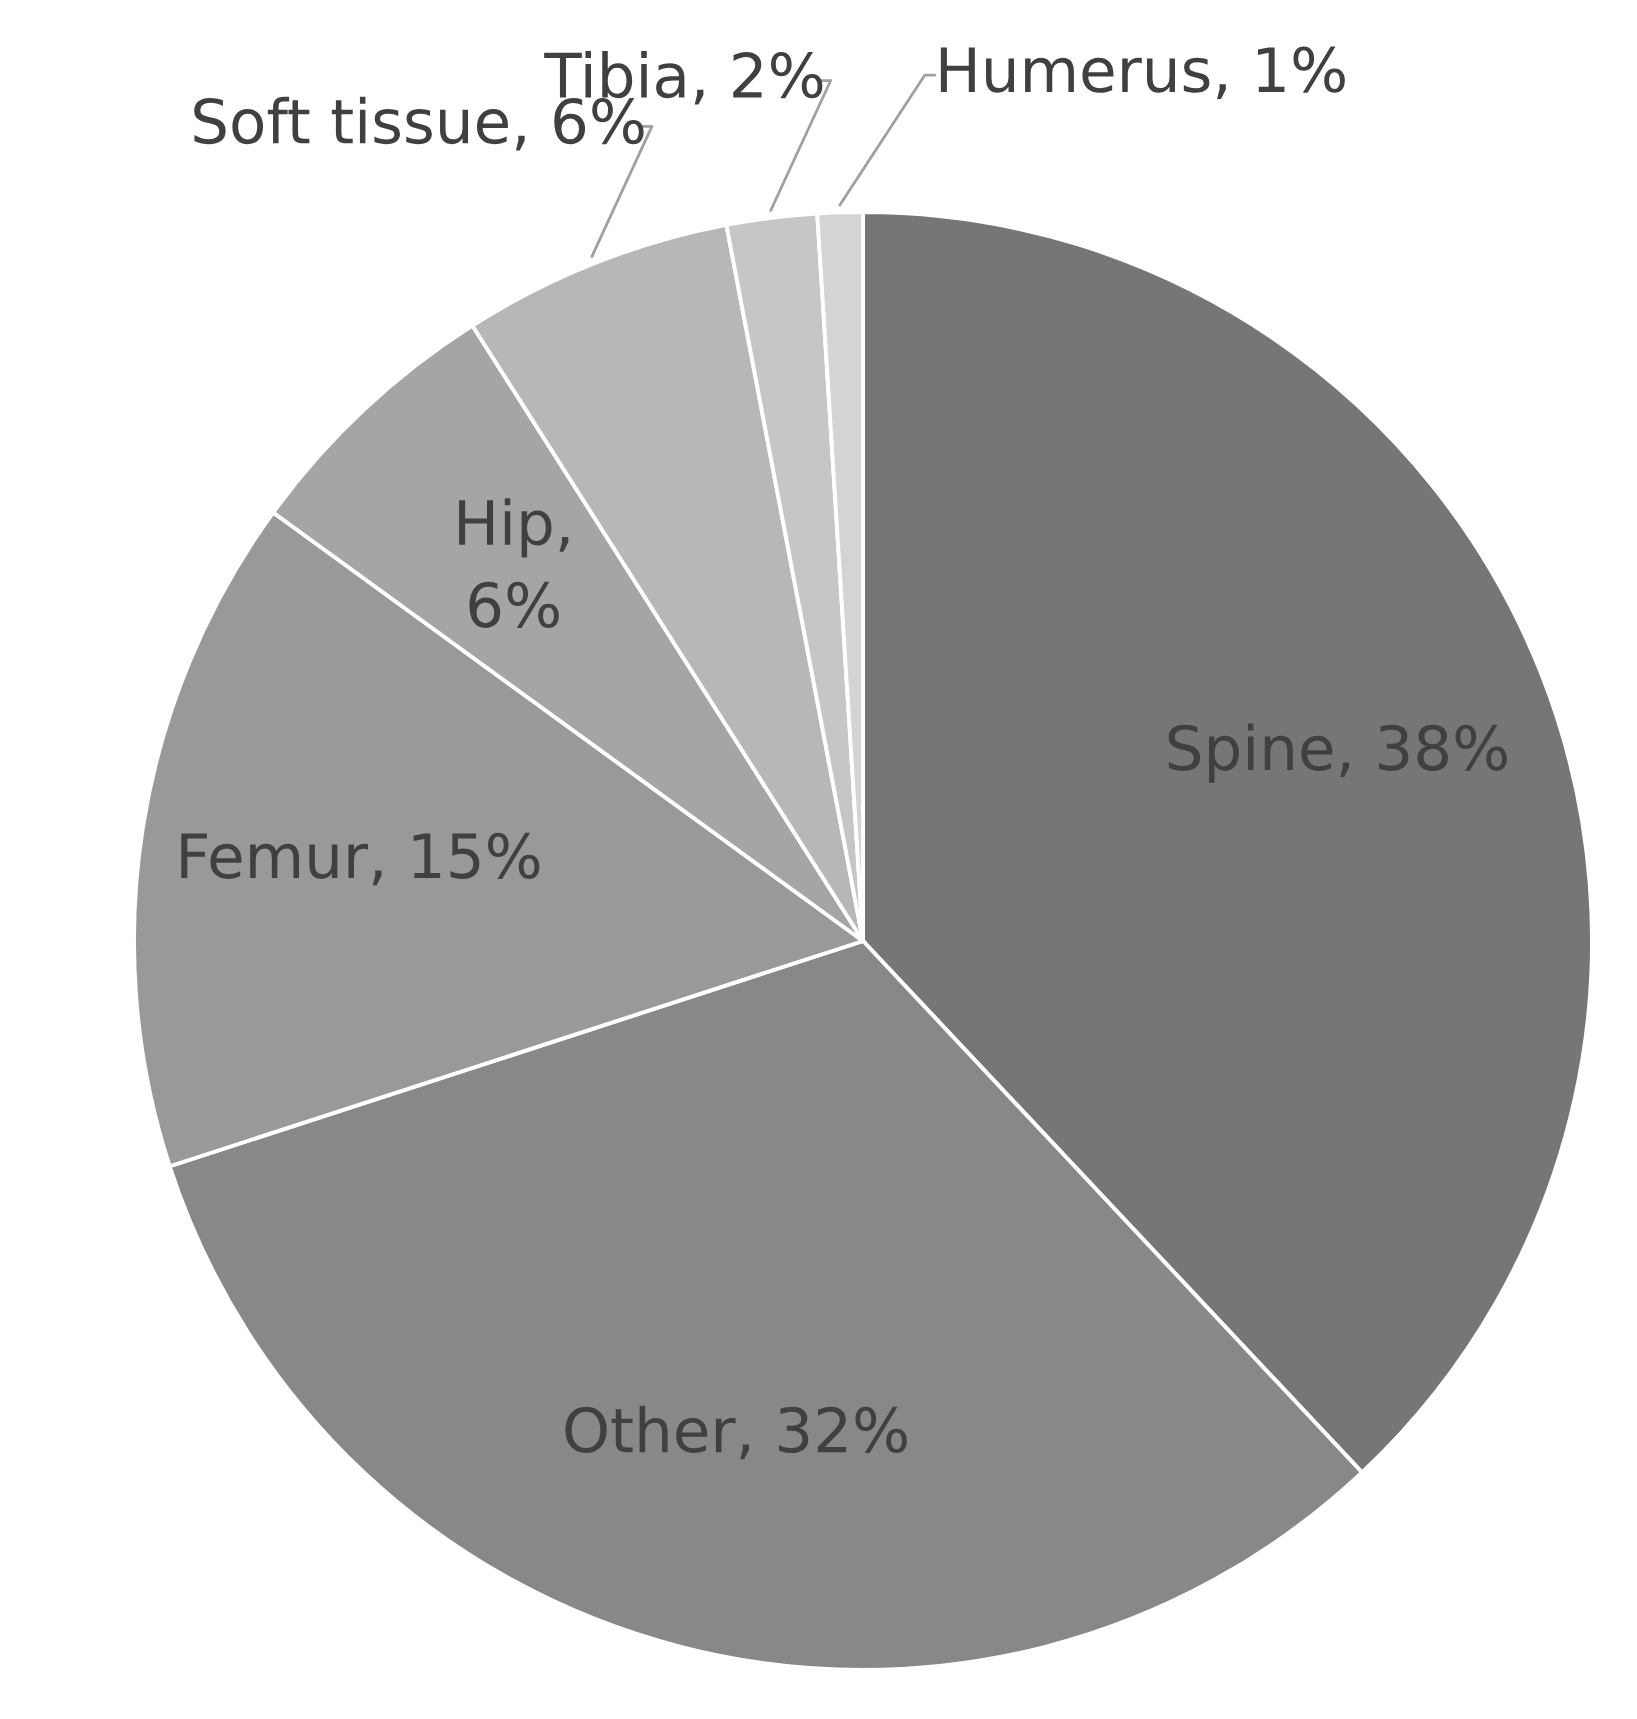  What do you see at coordinates (1142, 73) in the screenshot?
I see `slice-label: Humerus, 1%` at bounding box center [1142, 73].